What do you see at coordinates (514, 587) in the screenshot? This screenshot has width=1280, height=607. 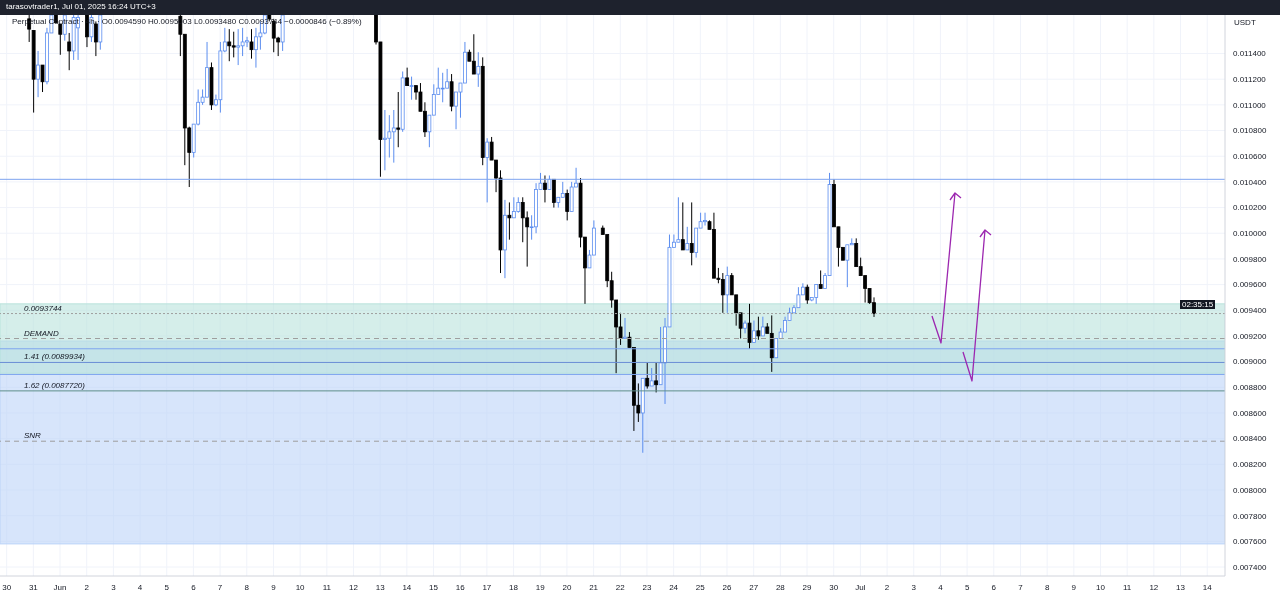 I see `x-tick-label: 18` at bounding box center [514, 587].